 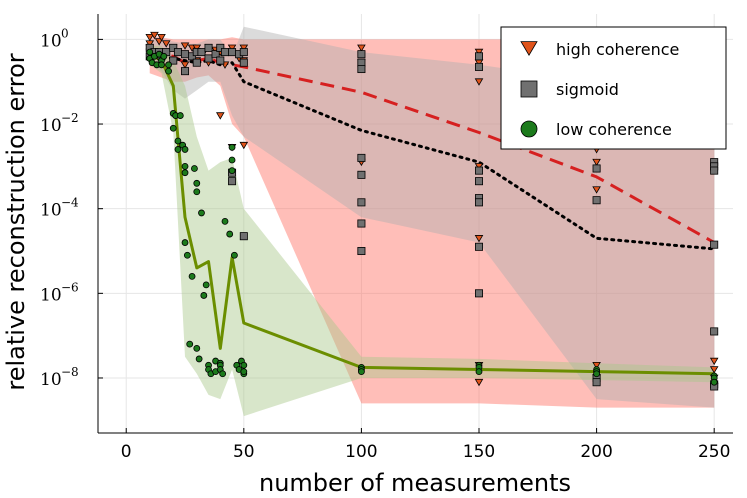 I want to click on x-axis-label: number of measurements, so click(x=415, y=483).